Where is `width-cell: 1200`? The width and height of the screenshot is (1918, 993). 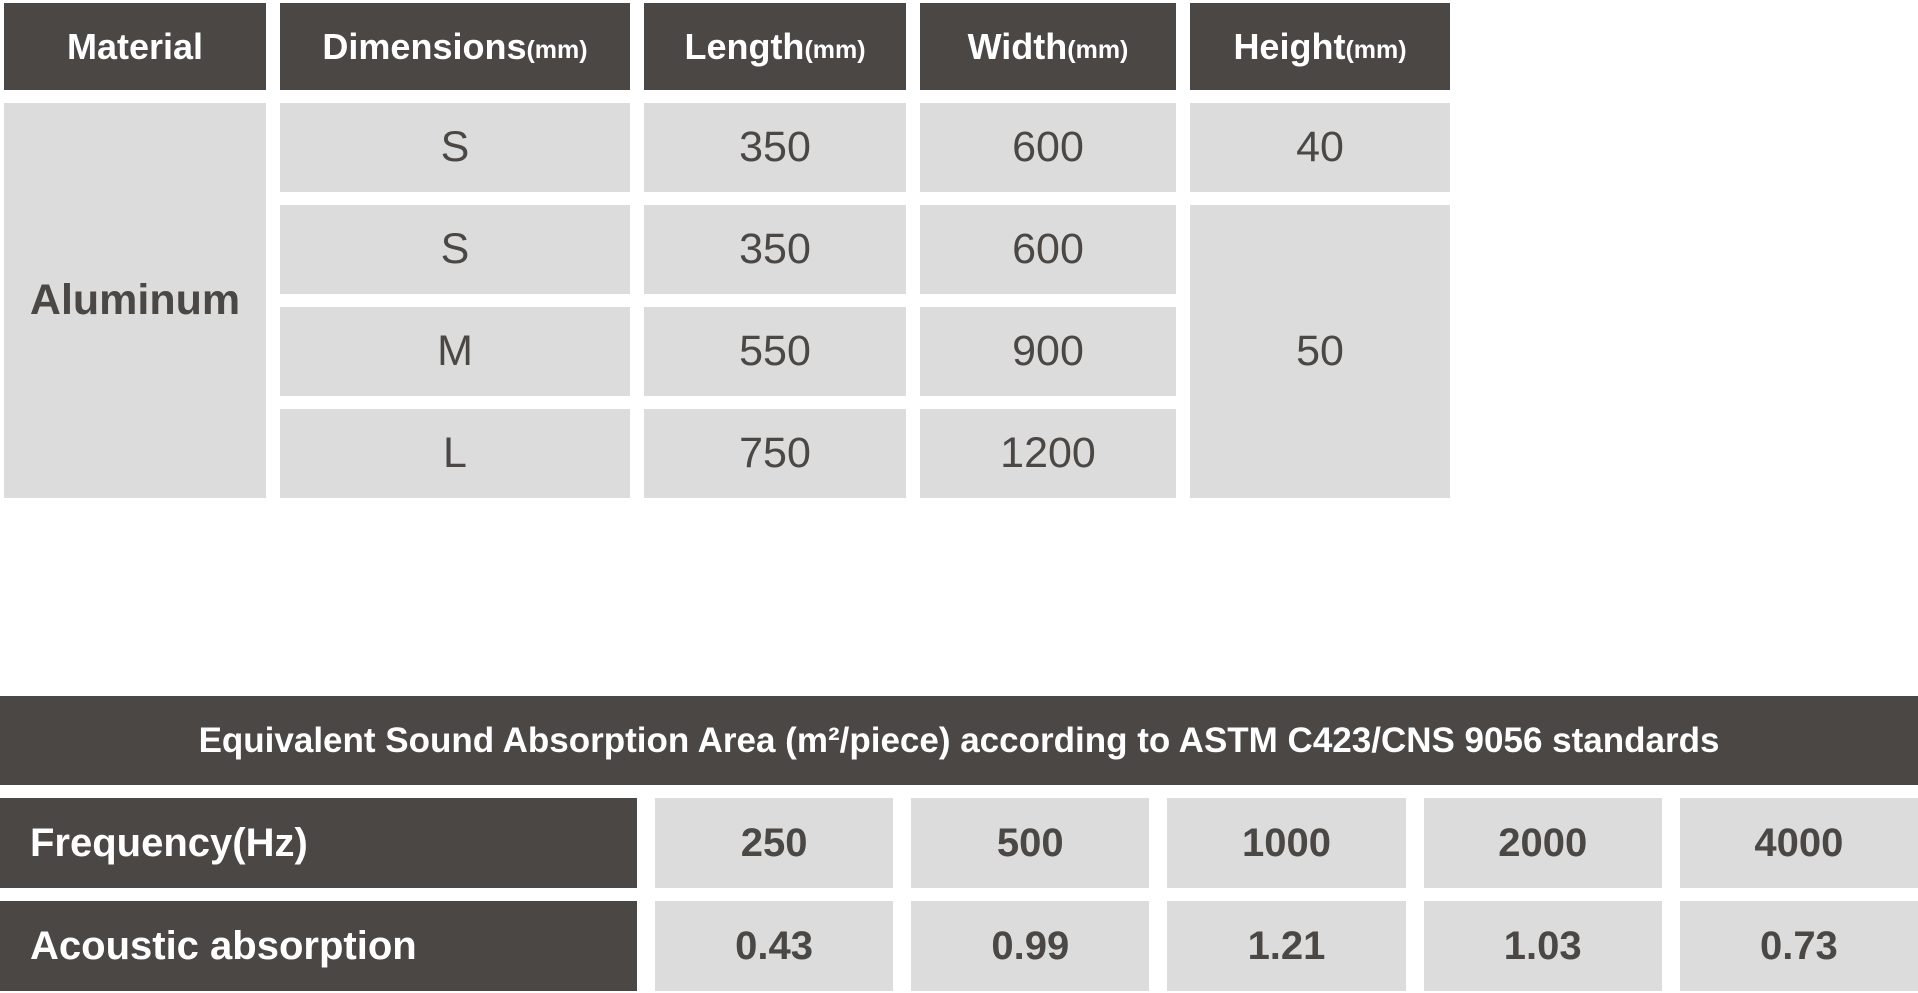 width-cell: 1200 is located at coordinates (1048, 453).